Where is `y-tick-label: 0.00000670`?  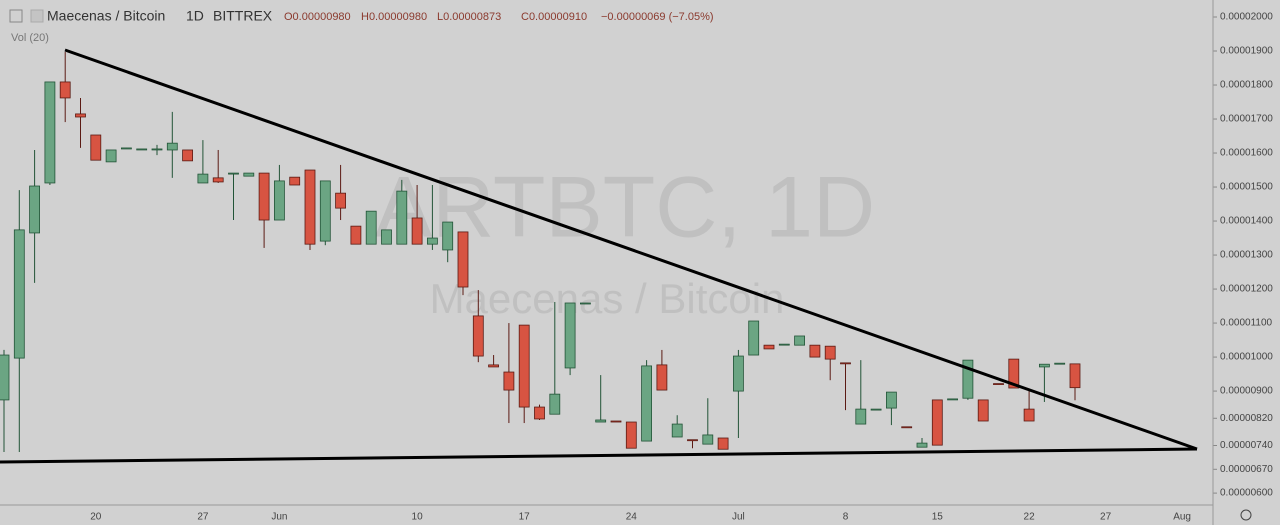 y-tick-label: 0.00000670 is located at coordinates (1246, 469).